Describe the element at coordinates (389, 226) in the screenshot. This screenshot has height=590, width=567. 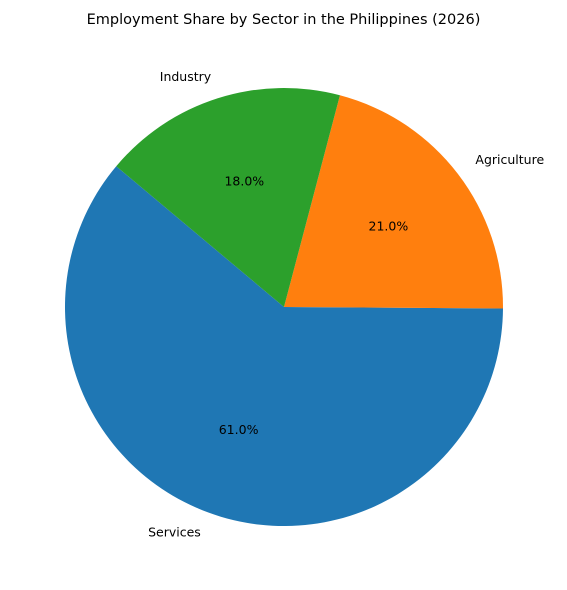
I see `slice-percent-agriculture: 21.0%` at that location.